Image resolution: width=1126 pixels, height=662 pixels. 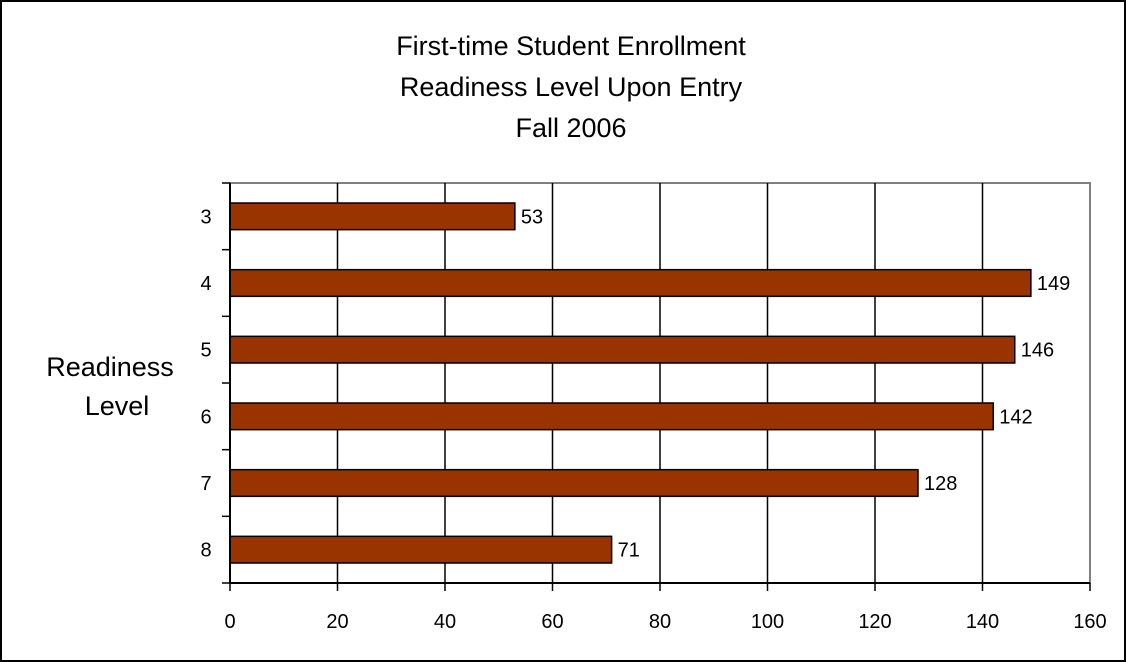 I want to click on x-tick-label: 60, so click(x=552, y=622).